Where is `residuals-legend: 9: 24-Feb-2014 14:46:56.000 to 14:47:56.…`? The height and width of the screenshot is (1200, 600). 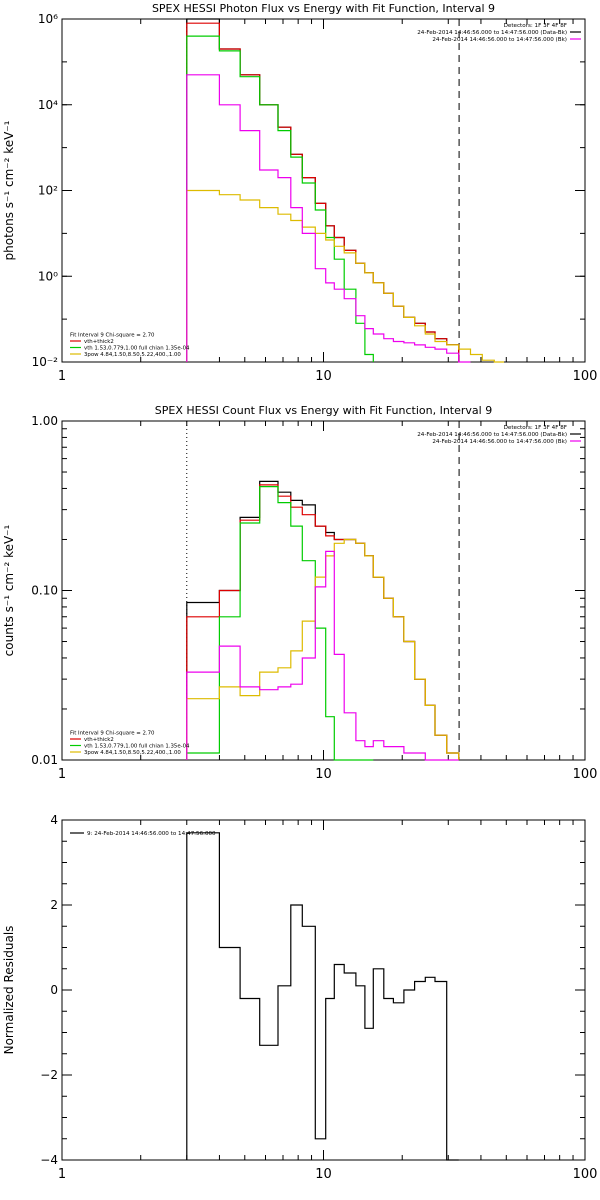
residuals-legend: 9: 24-Feb-2014 14:46:56.000 to 14:47:56.… is located at coordinates (143, 834).